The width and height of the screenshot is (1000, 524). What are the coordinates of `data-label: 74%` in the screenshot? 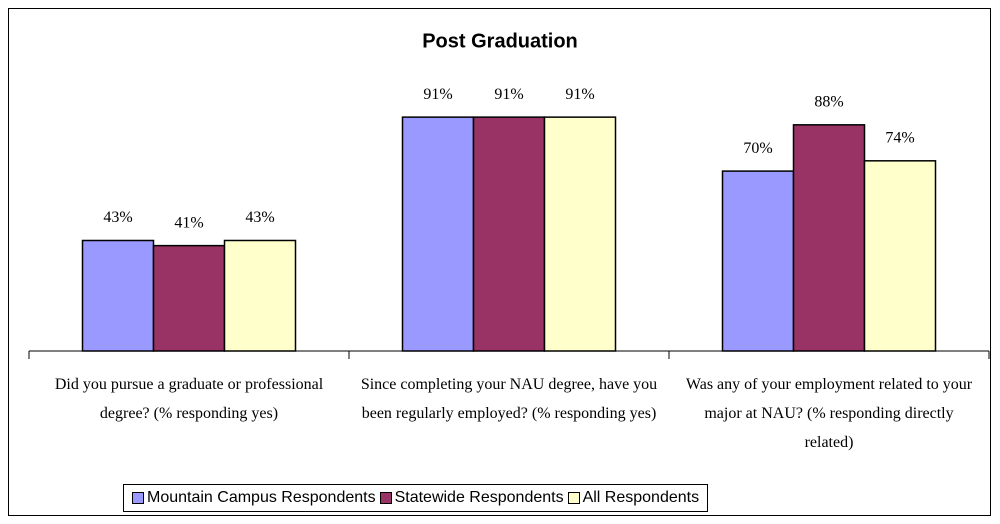 It's located at (899, 137).